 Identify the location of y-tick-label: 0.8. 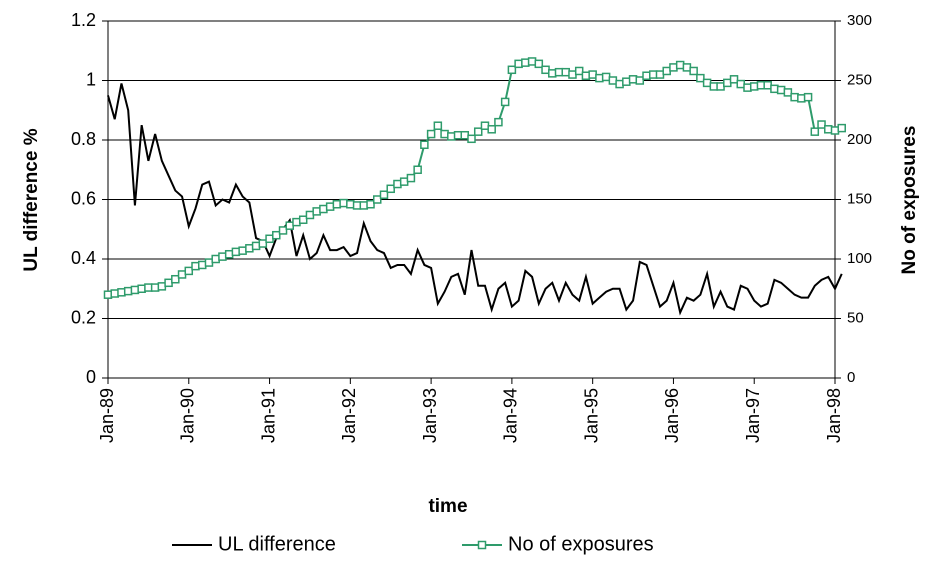
(83, 139).